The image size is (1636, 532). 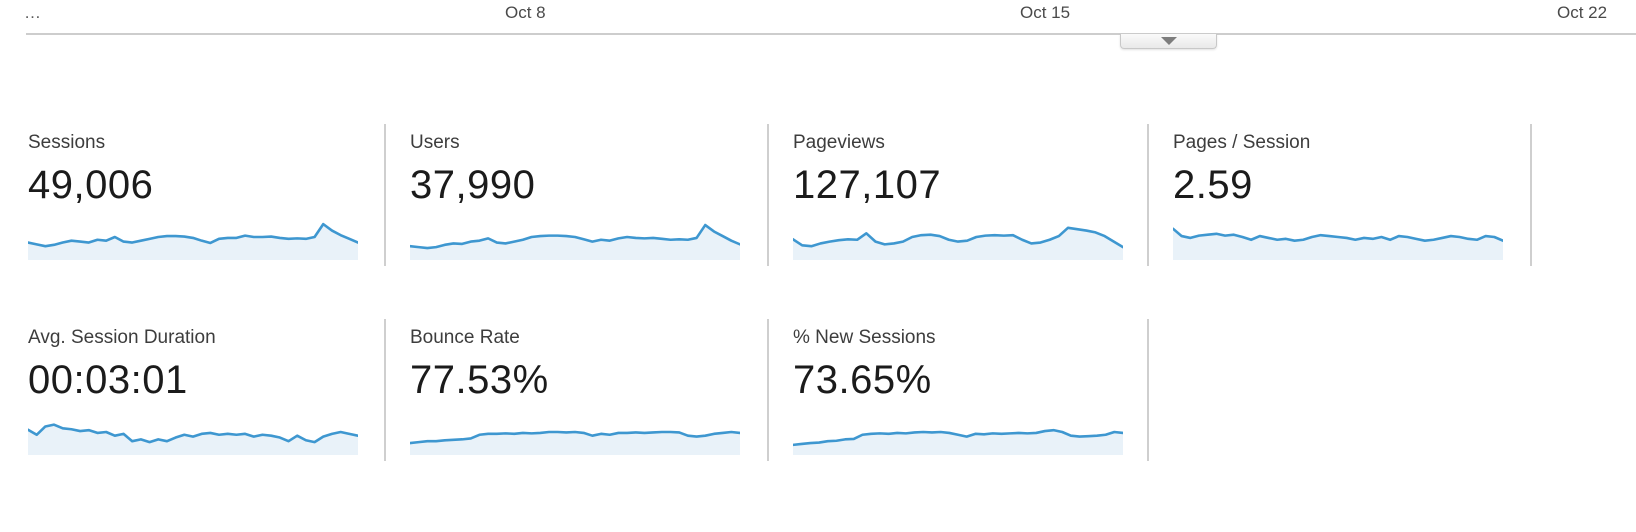 I want to click on metric-card-percent-new-sessions: % New Sessions 73.65%, so click(x=958, y=390).